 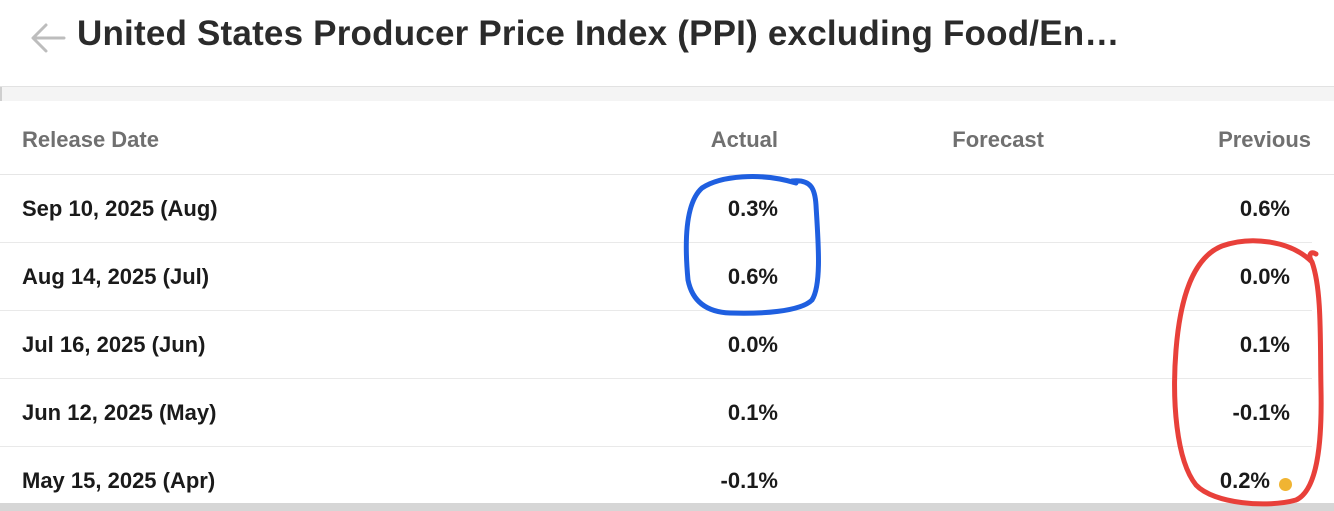 What do you see at coordinates (119, 480) in the screenshot?
I see `release-date-cell: May 15, 2025 (Apr)` at bounding box center [119, 480].